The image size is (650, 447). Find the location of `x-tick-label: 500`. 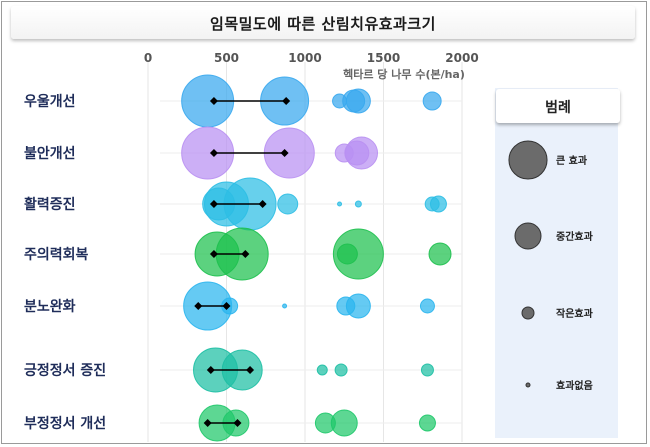

x-tick-label: 500 is located at coordinates (226, 58).